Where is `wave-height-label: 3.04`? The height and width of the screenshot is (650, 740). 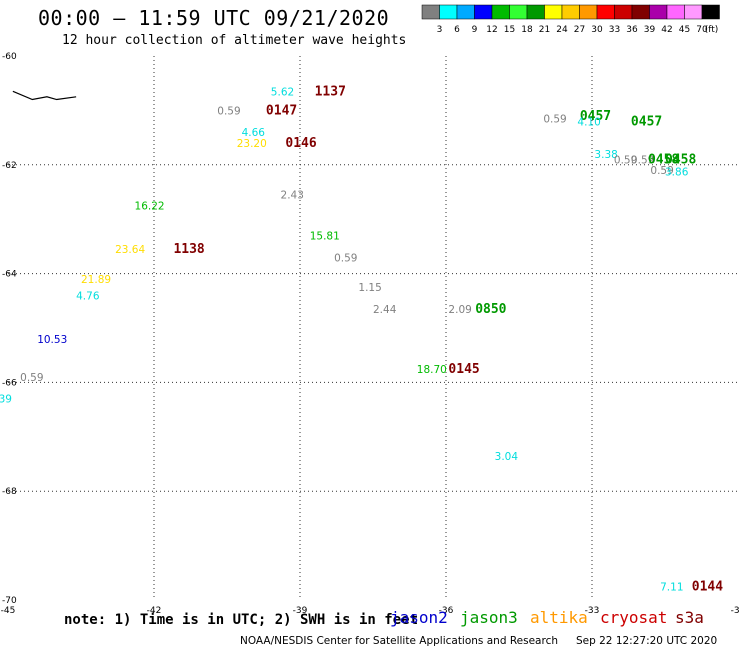 wave-height-label: 3.04 is located at coordinates (507, 457).